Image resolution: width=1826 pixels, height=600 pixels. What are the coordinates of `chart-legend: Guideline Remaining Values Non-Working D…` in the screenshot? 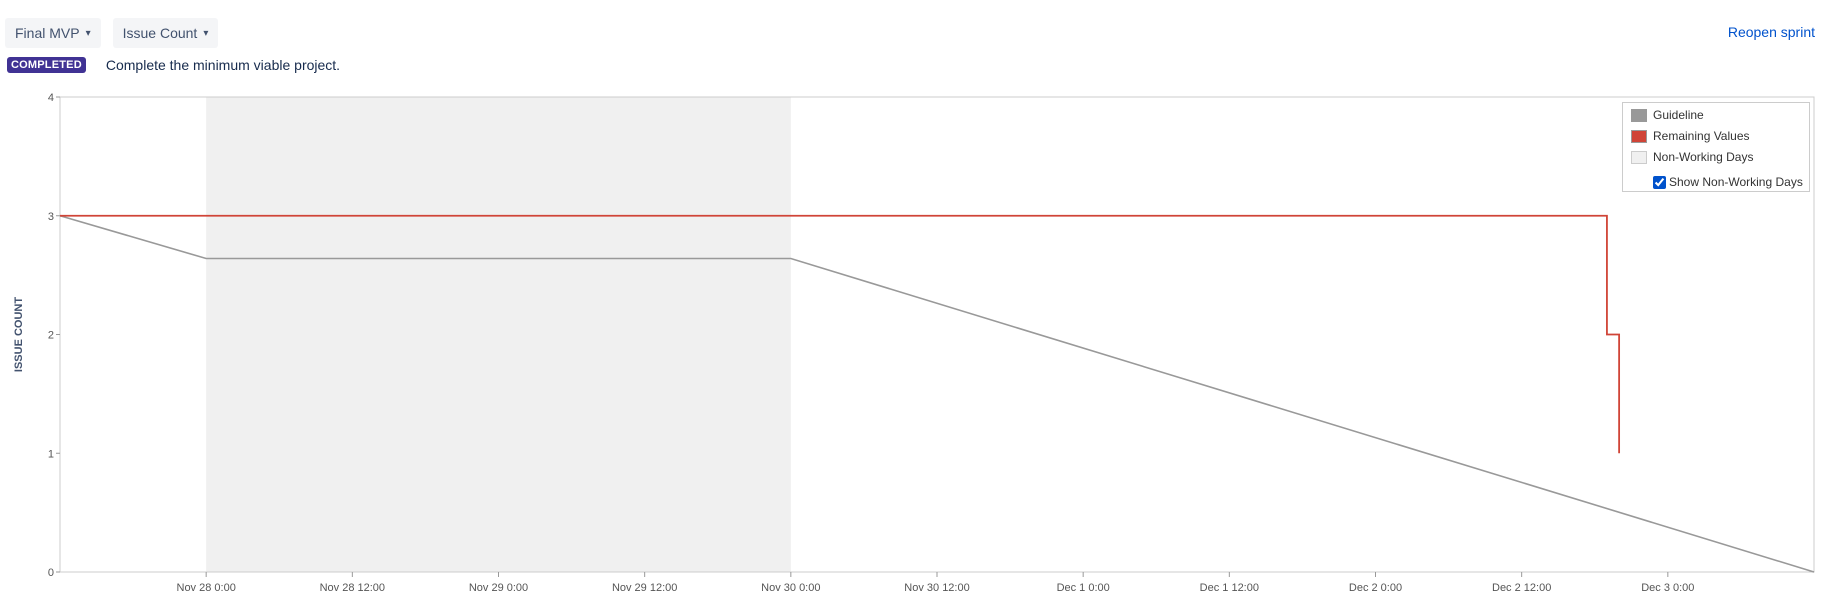 It's located at (1716, 147).